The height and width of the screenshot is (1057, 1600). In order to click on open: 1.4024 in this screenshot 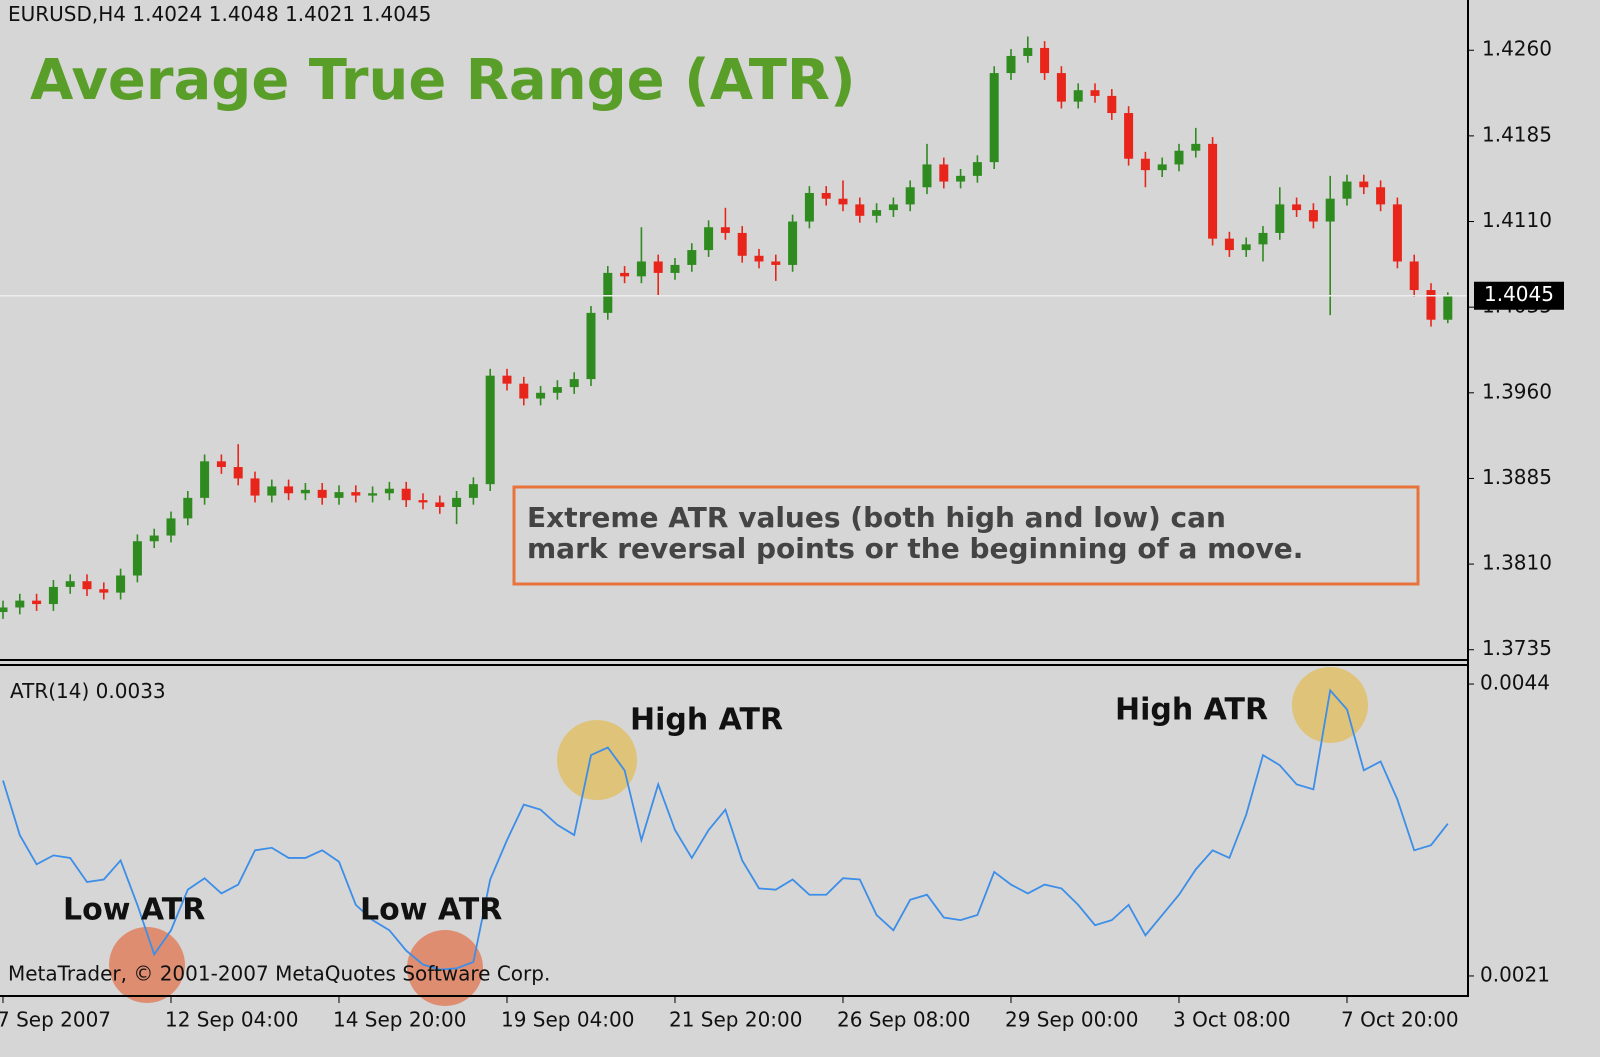, I will do `click(167, 14)`.